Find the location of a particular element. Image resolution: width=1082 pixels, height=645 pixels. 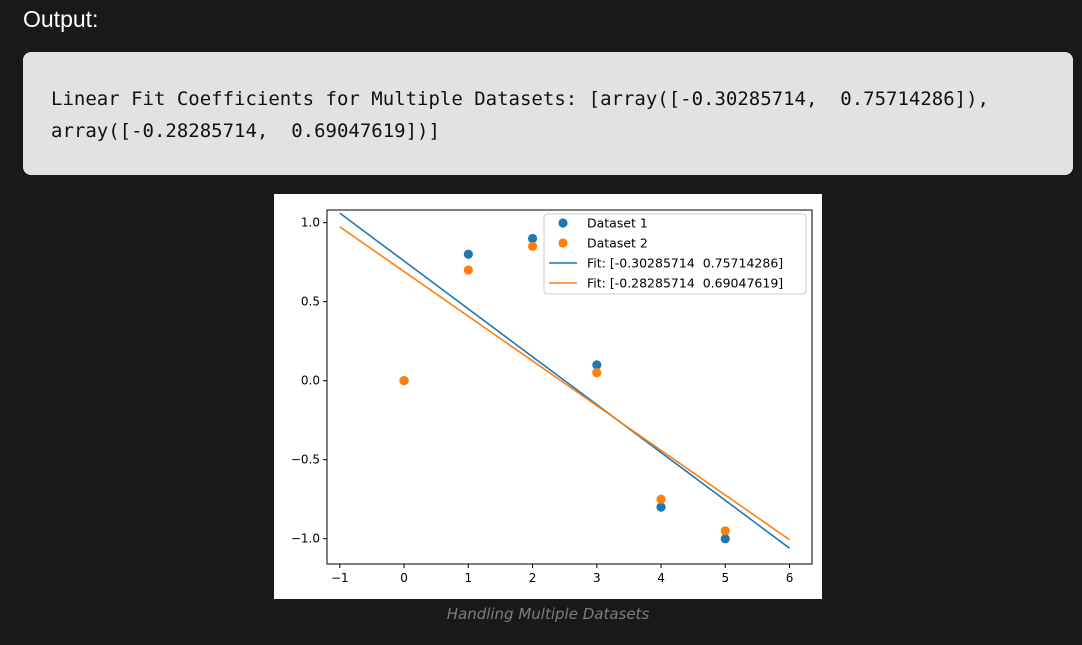

legend-label-3: Fit: [-0.28285714 0.69047619] is located at coordinates (685, 283).